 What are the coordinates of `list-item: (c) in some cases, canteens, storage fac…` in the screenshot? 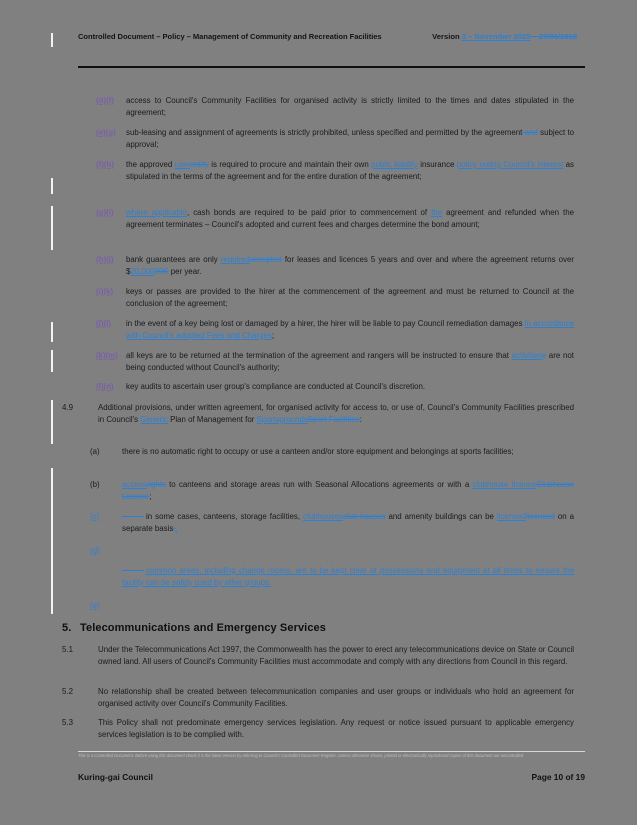 It's located at (332, 522).